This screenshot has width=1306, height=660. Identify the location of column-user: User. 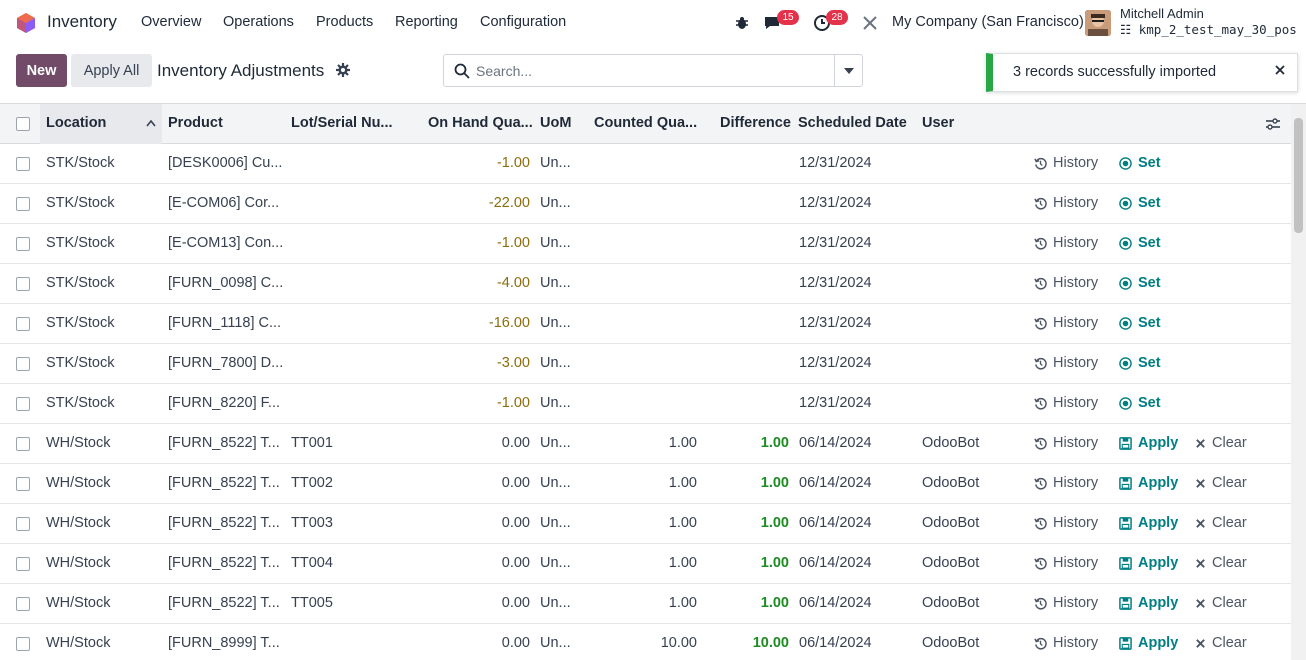
(938, 123).